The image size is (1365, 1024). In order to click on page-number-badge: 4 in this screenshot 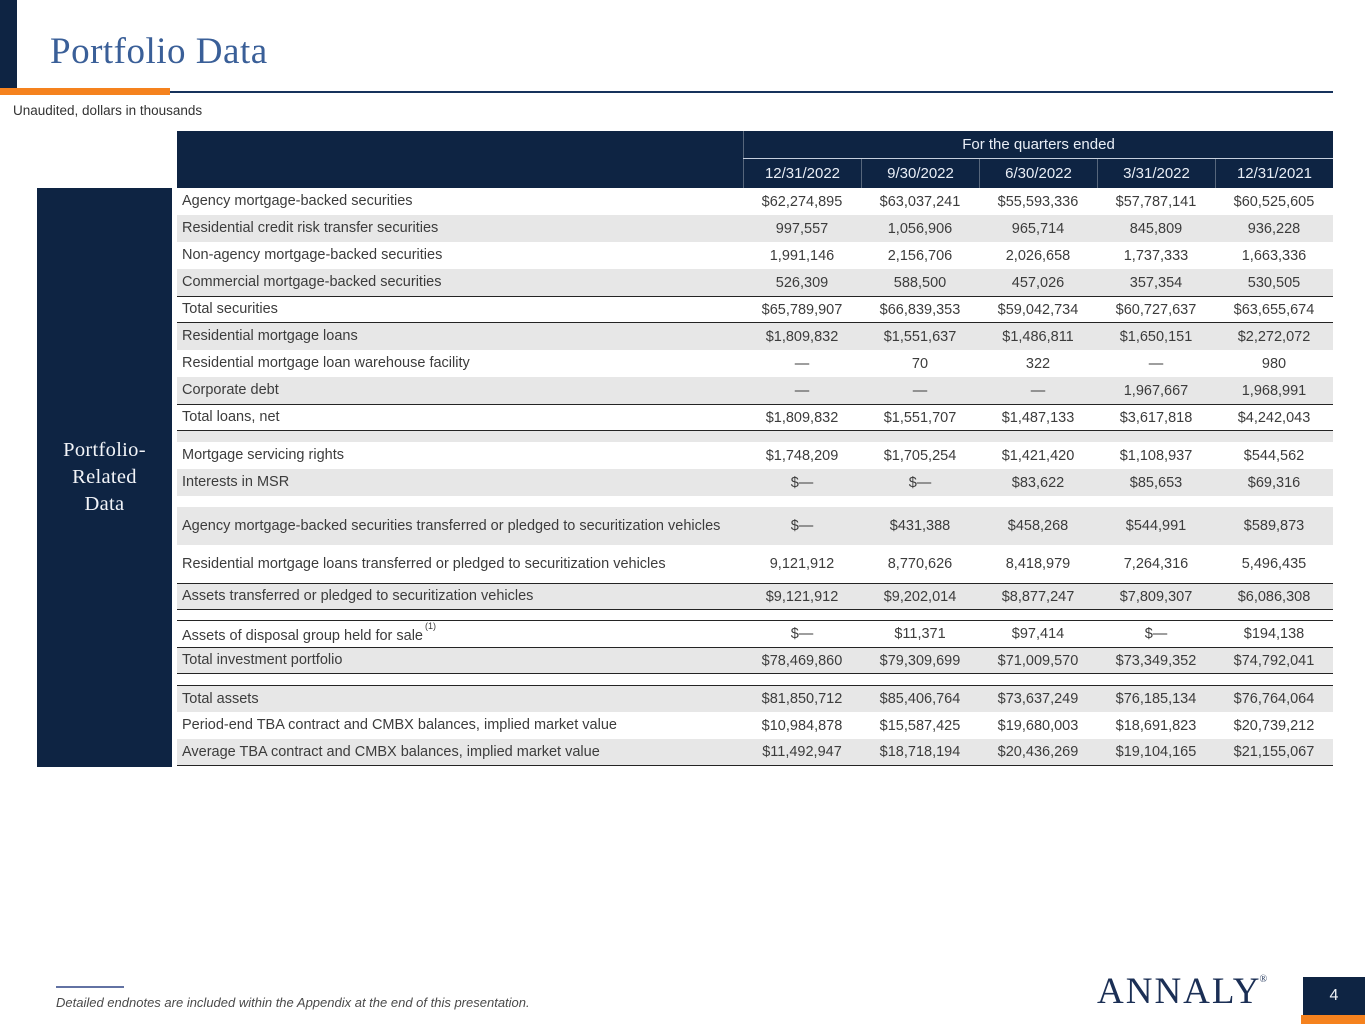, I will do `click(1334, 996)`.